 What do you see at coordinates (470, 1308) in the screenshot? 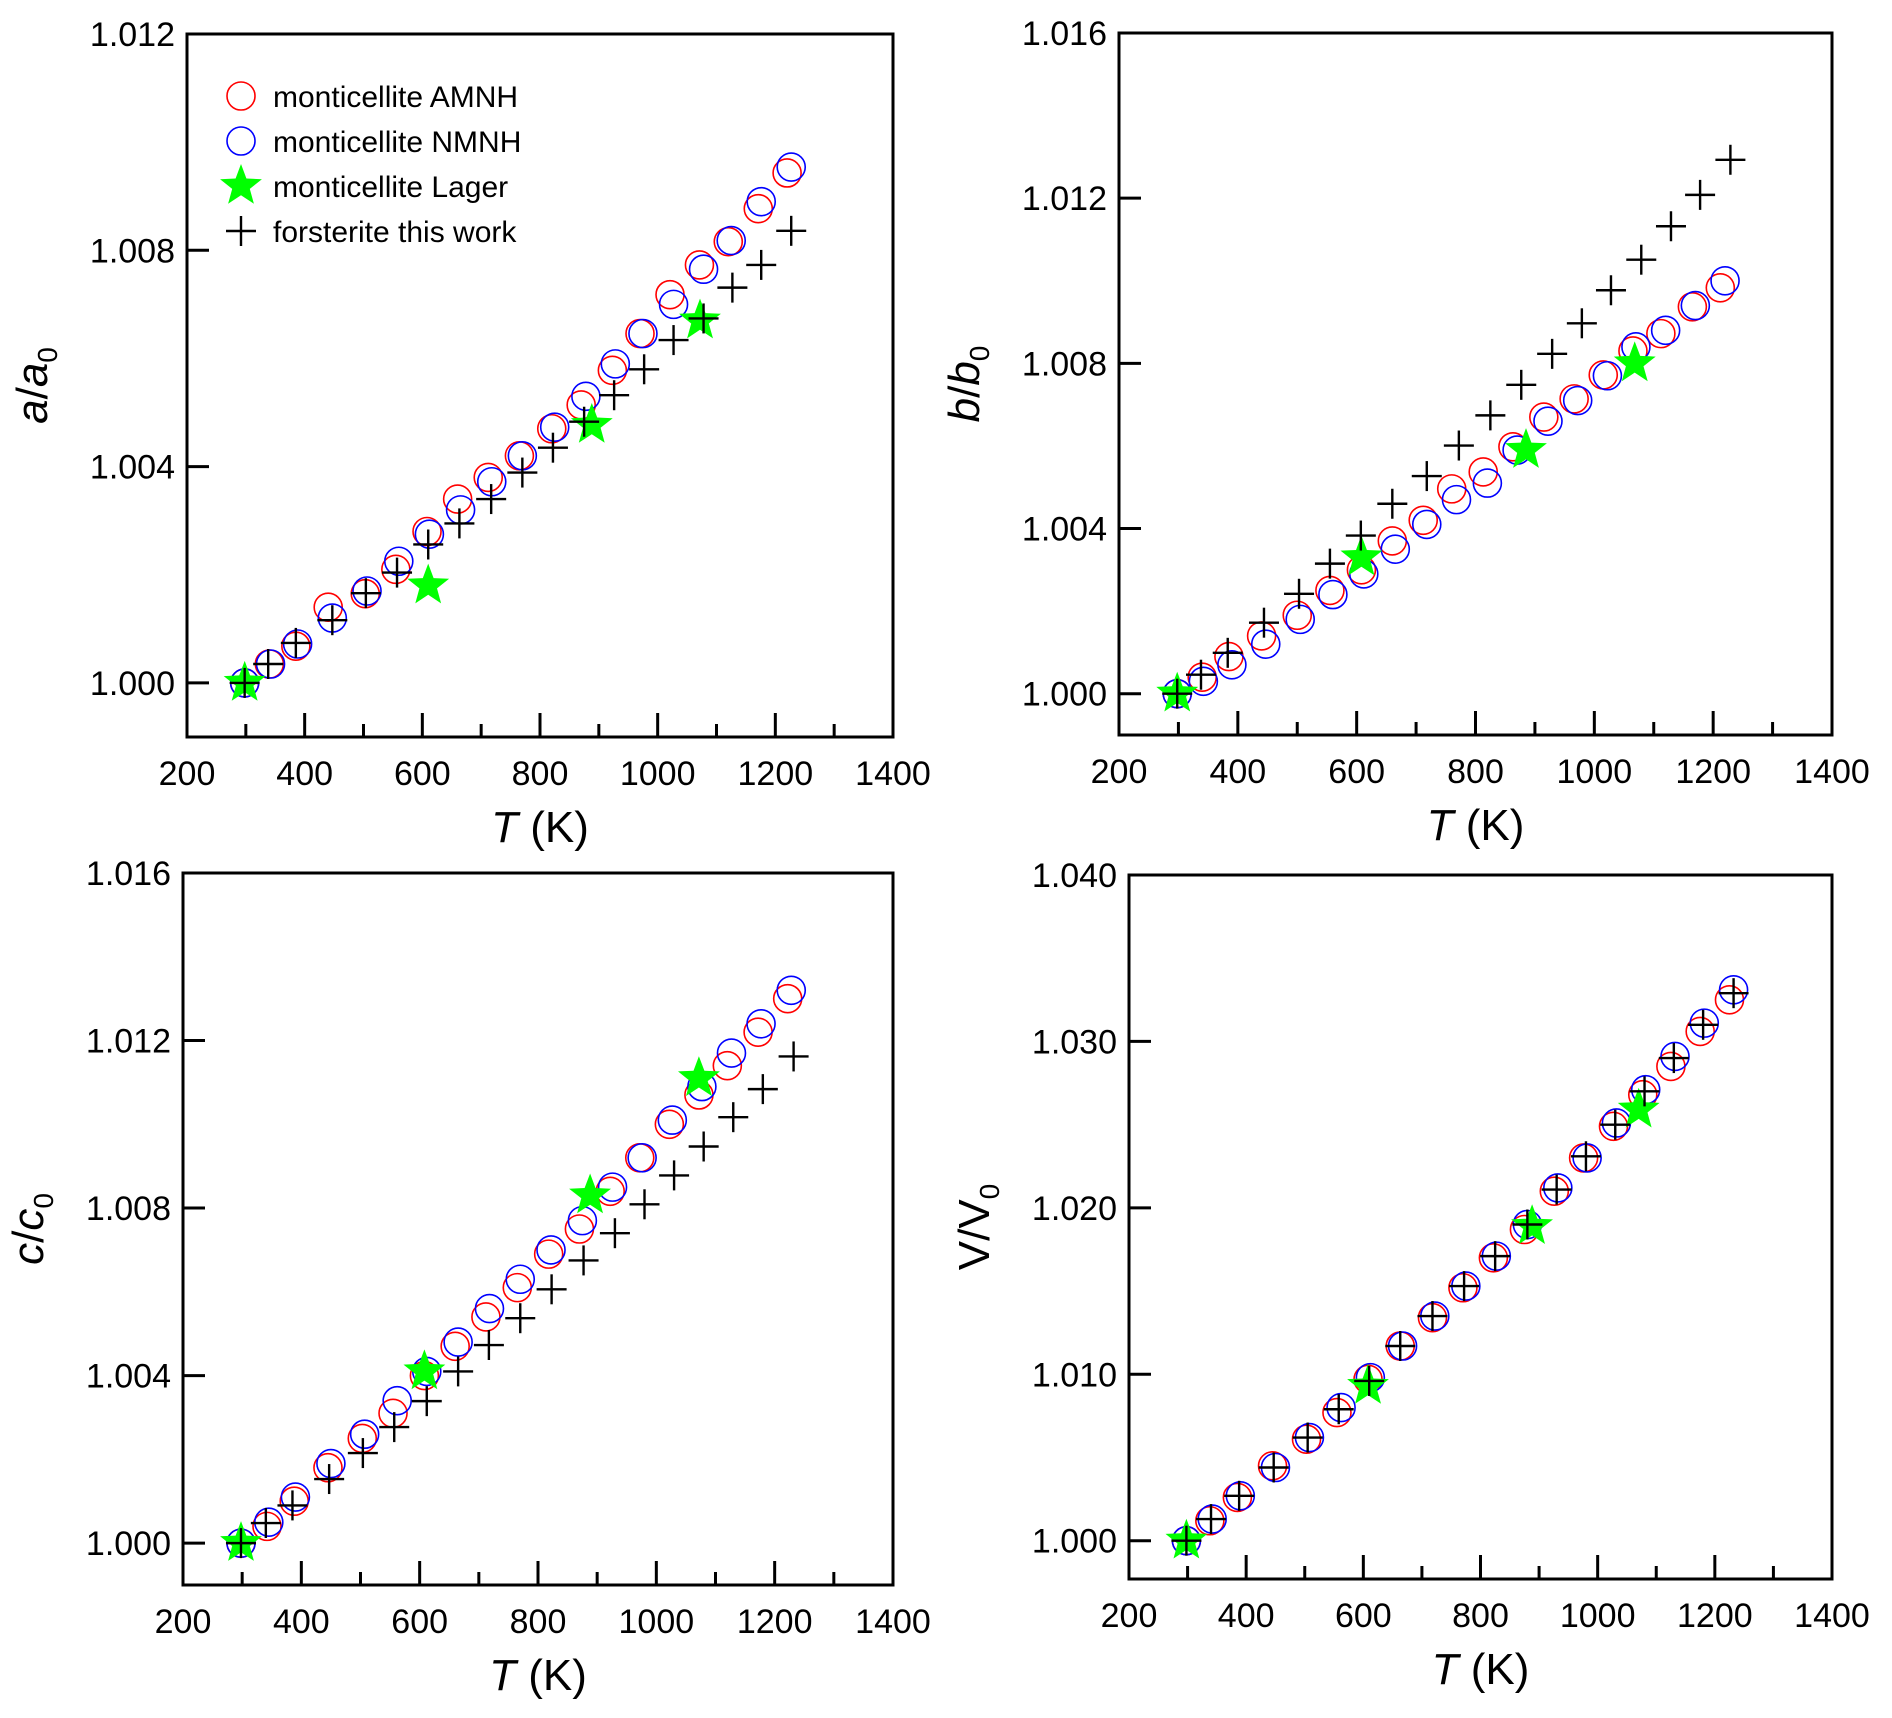
I see `series-lager` at bounding box center [470, 1308].